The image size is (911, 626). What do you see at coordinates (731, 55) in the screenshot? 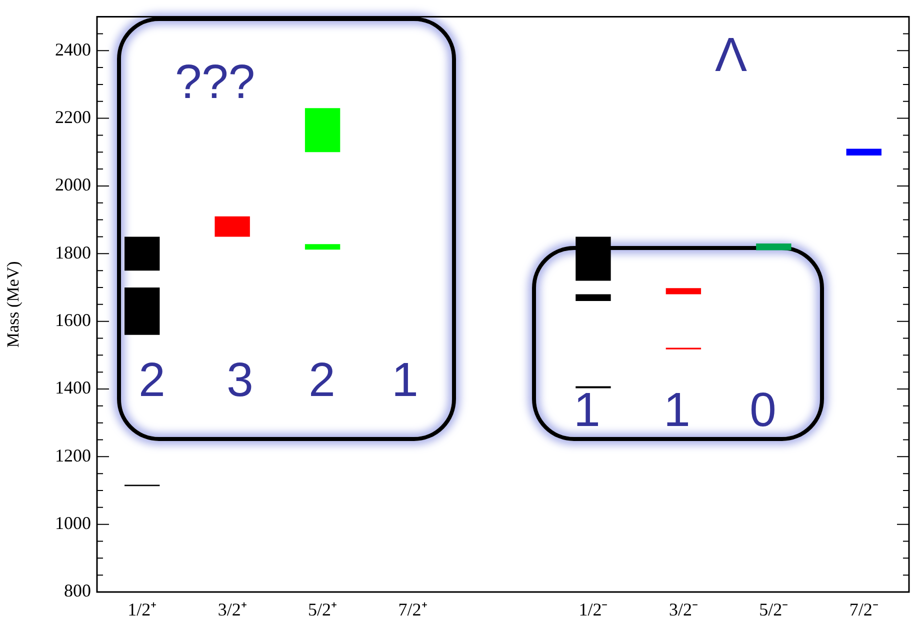
I see `annotation: Λ` at bounding box center [731, 55].